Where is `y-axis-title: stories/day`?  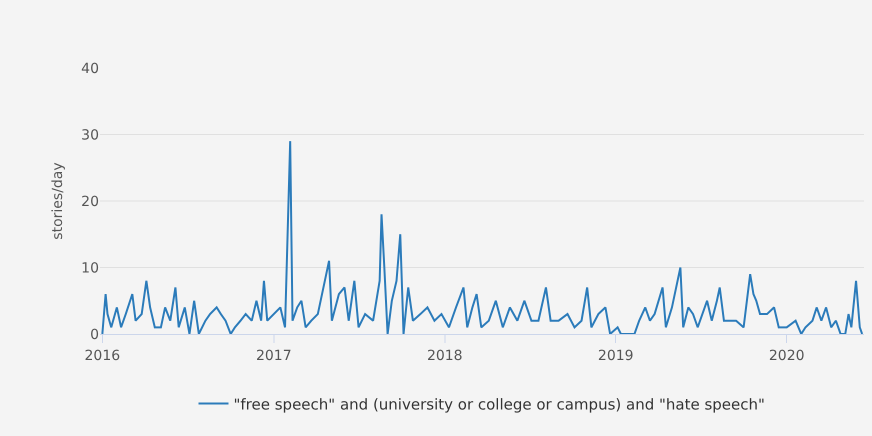 y-axis-title: stories/day is located at coordinates (58, 201).